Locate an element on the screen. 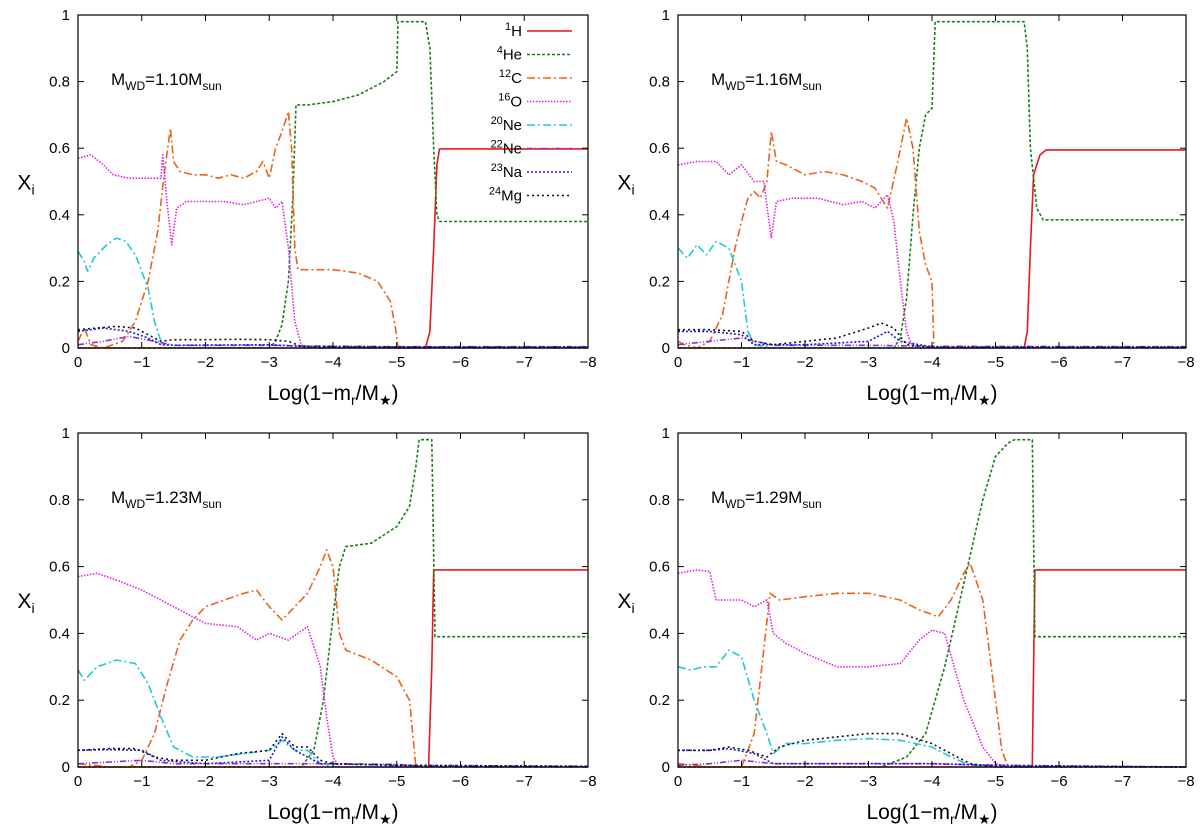 This screenshot has width=1200, height=835. legend-label: 1H is located at coordinates (513, 30).